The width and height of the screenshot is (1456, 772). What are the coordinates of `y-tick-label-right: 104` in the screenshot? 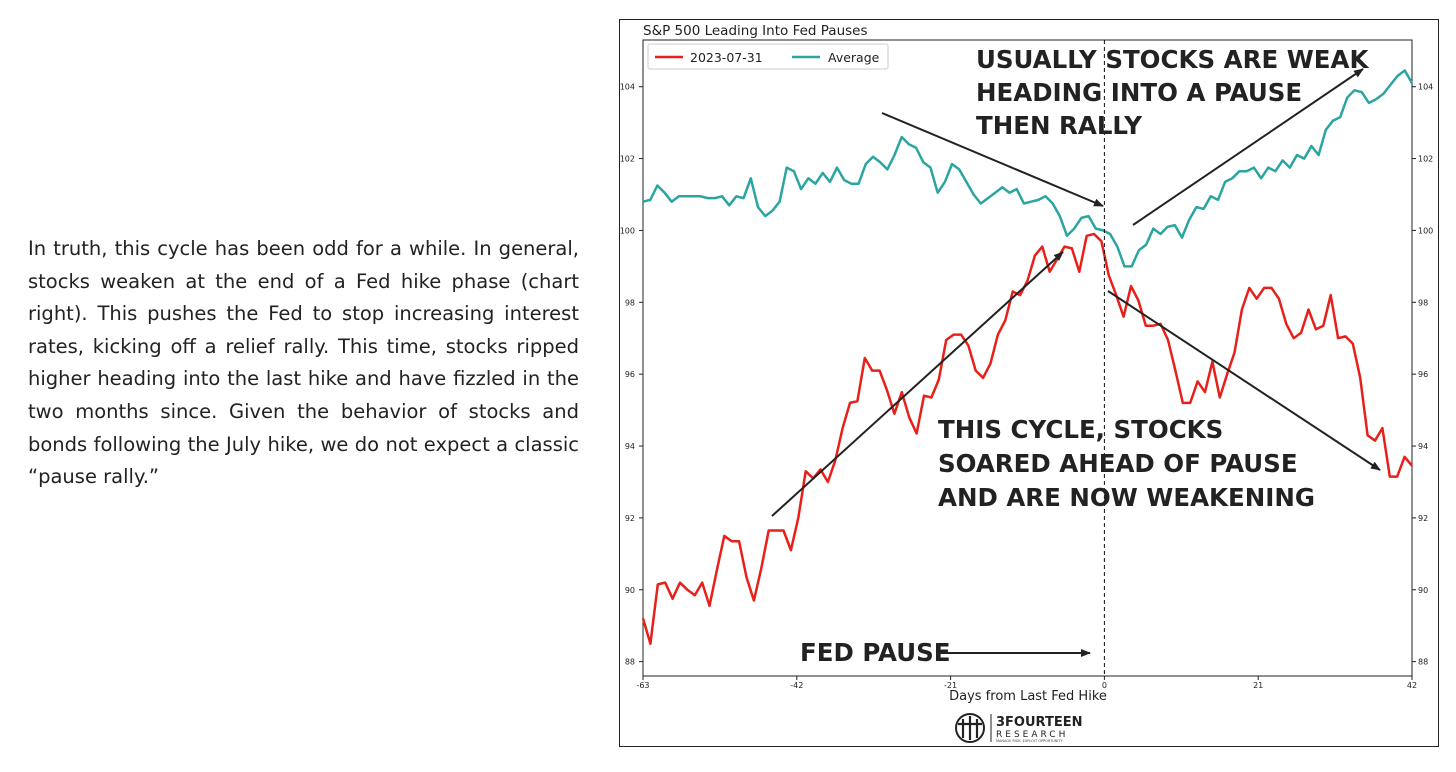 It's located at (1425, 87).